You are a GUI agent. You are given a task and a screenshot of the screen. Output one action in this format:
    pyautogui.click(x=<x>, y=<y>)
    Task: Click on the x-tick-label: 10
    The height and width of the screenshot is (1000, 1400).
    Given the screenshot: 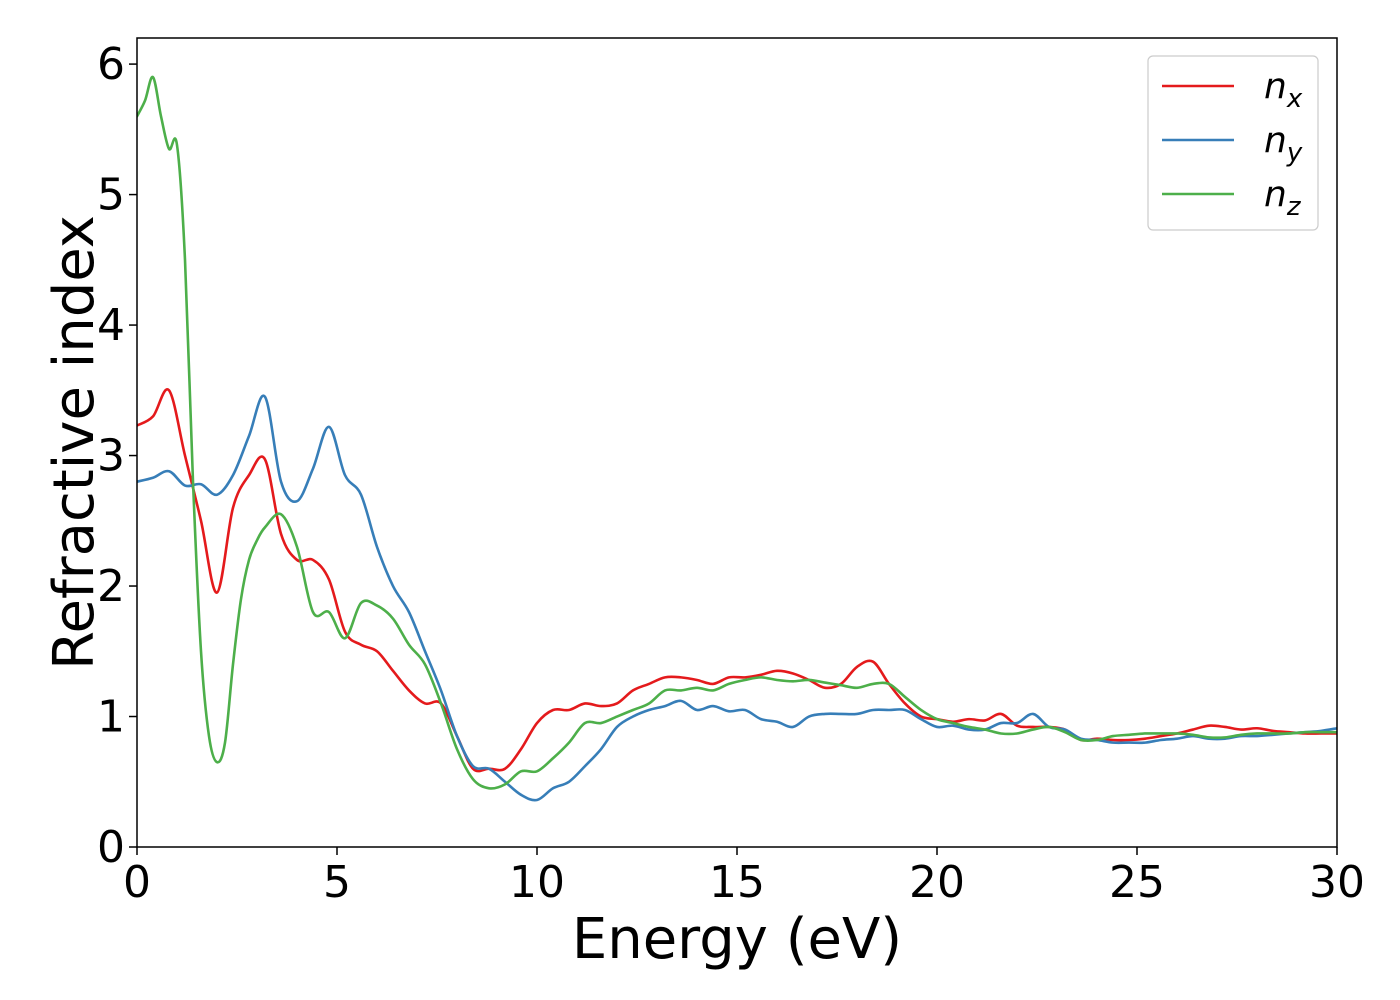 What is the action you would take?
    pyautogui.click(x=537, y=882)
    